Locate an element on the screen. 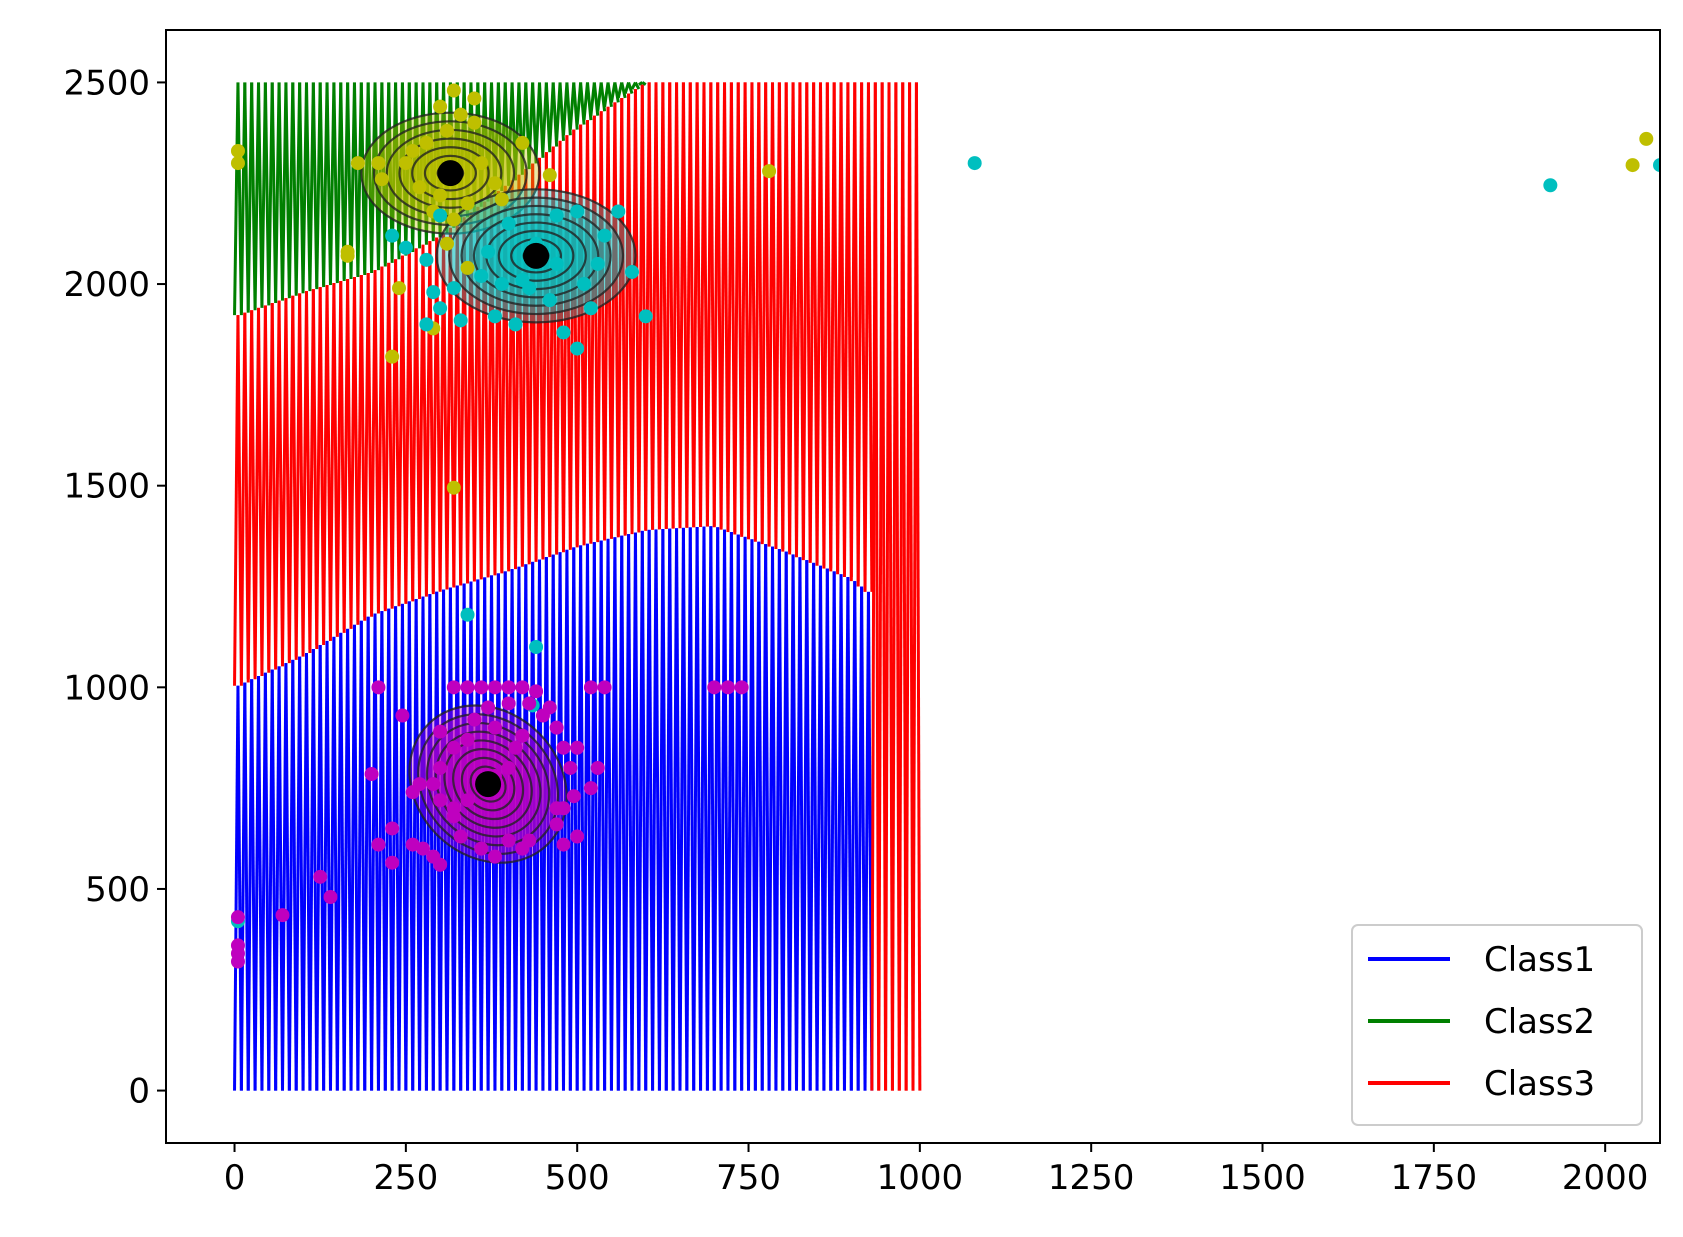 This screenshot has width=1683, height=1237. x-tick-label: 500 is located at coordinates (577, 1178).